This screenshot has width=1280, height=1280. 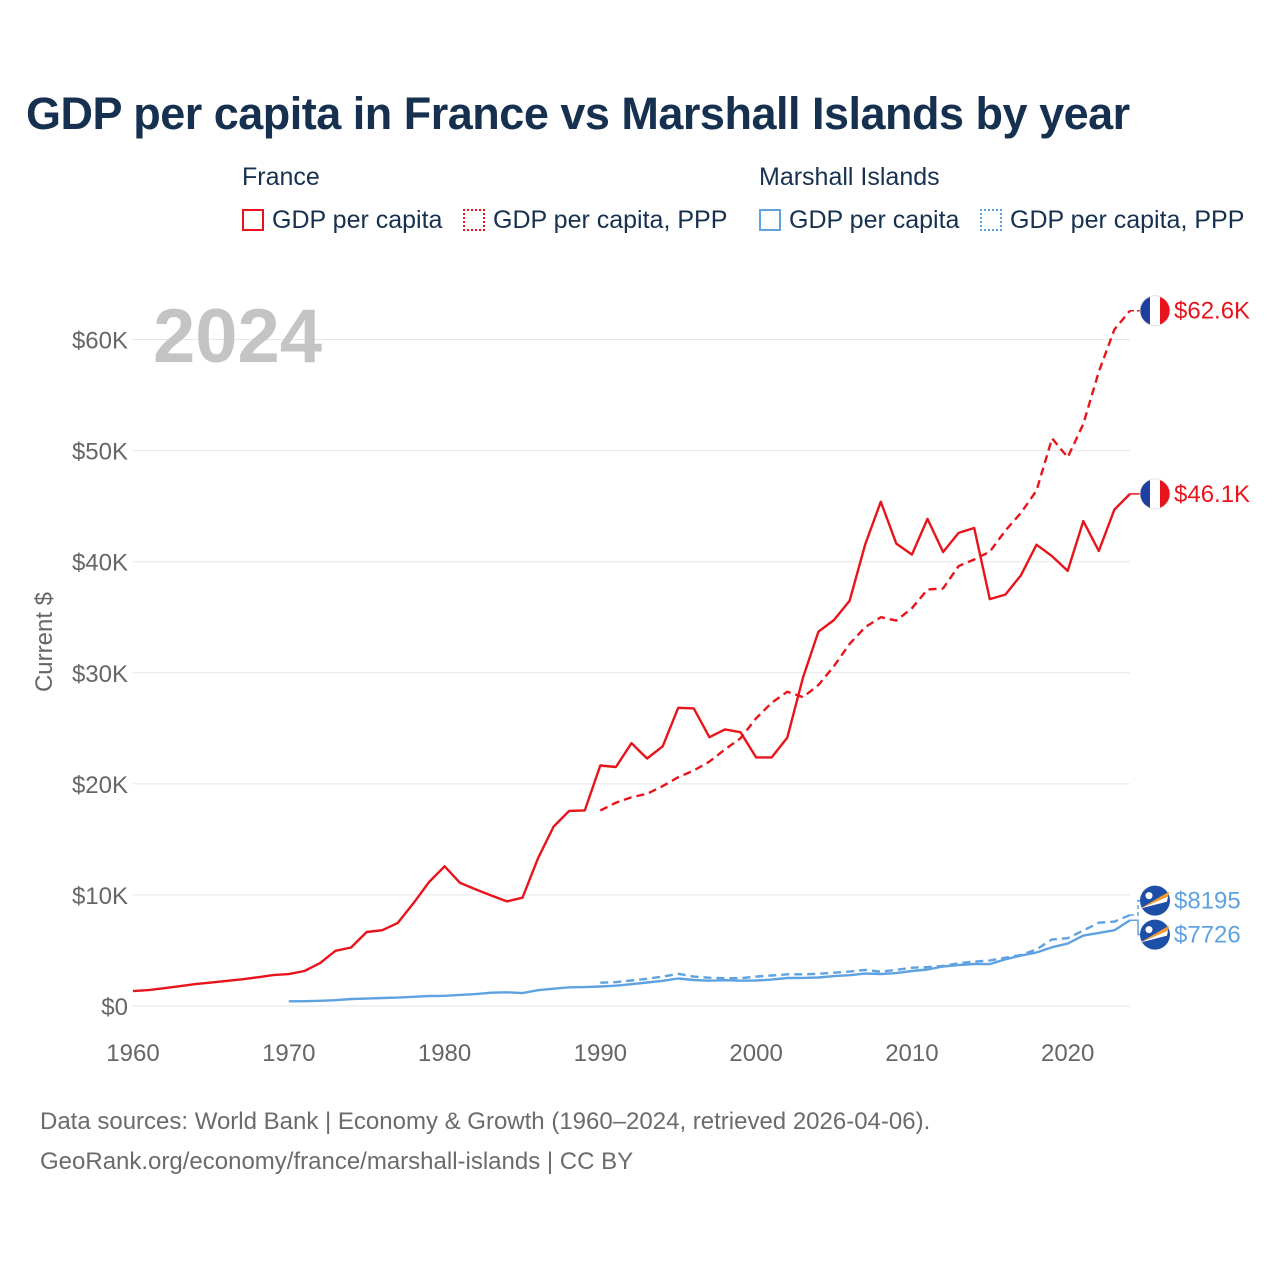 What do you see at coordinates (755, 1053) in the screenshot?
I see `x-tick-label: 2000` at bounding box center [755, 1053].